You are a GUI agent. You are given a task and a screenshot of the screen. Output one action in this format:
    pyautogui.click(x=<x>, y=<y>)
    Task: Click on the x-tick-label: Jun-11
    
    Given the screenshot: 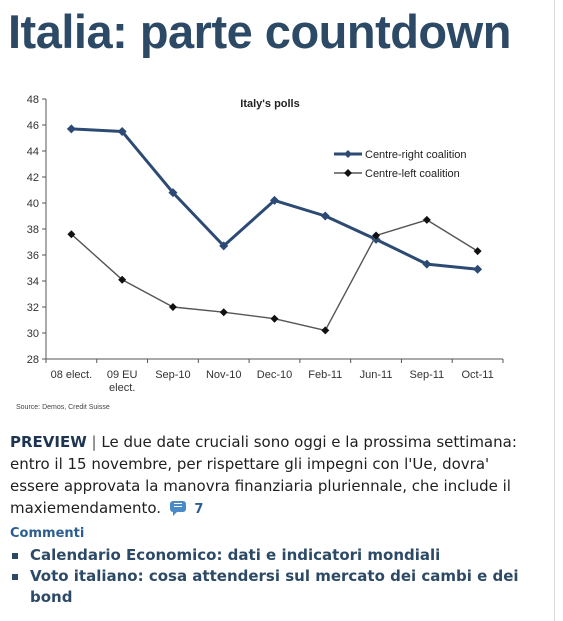 What is the action you would take?
    pyautogui.click(x=376, y=375)
    